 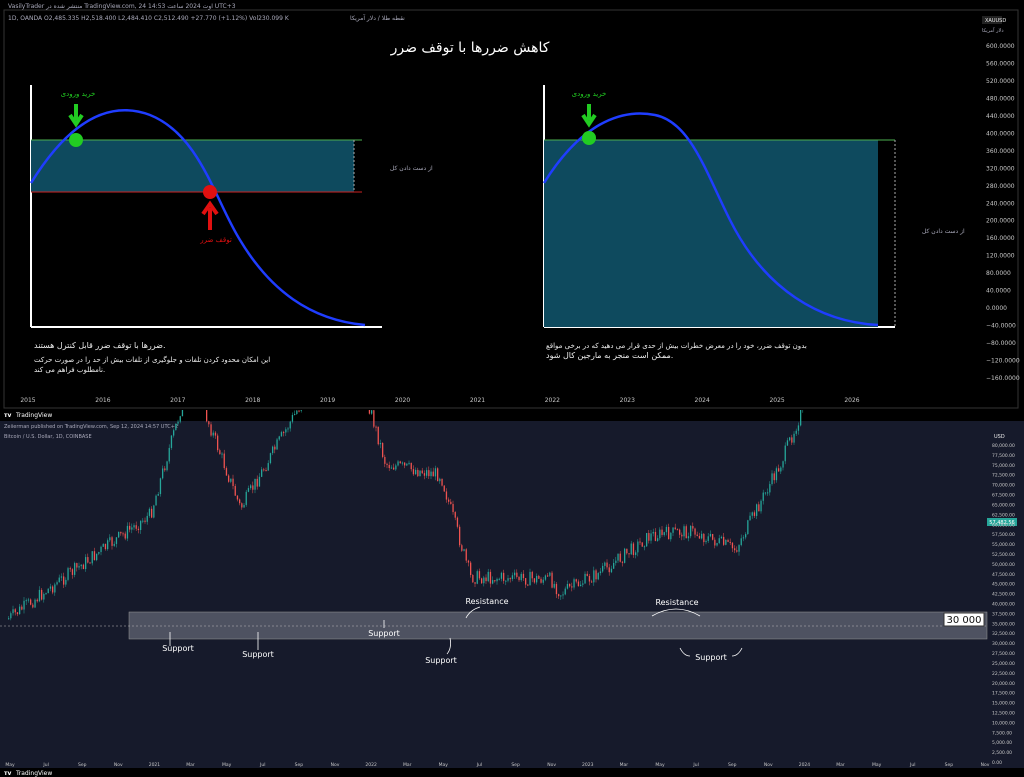 What do you see at coordinates (377, 17) in the screenshot?
I see `instrument-name: نقطه طلا / دلار آمریکا` at bounding box center [377, 17].